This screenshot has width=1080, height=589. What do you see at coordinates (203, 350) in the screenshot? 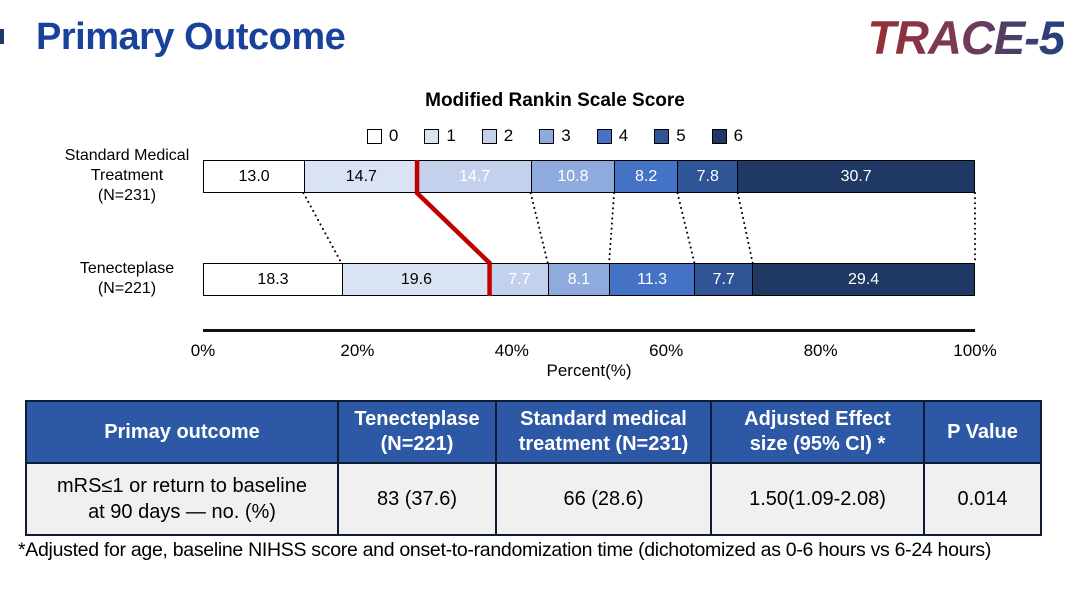
I see `x-axis-tick-label: 0%` at bounding box center [203, 350].